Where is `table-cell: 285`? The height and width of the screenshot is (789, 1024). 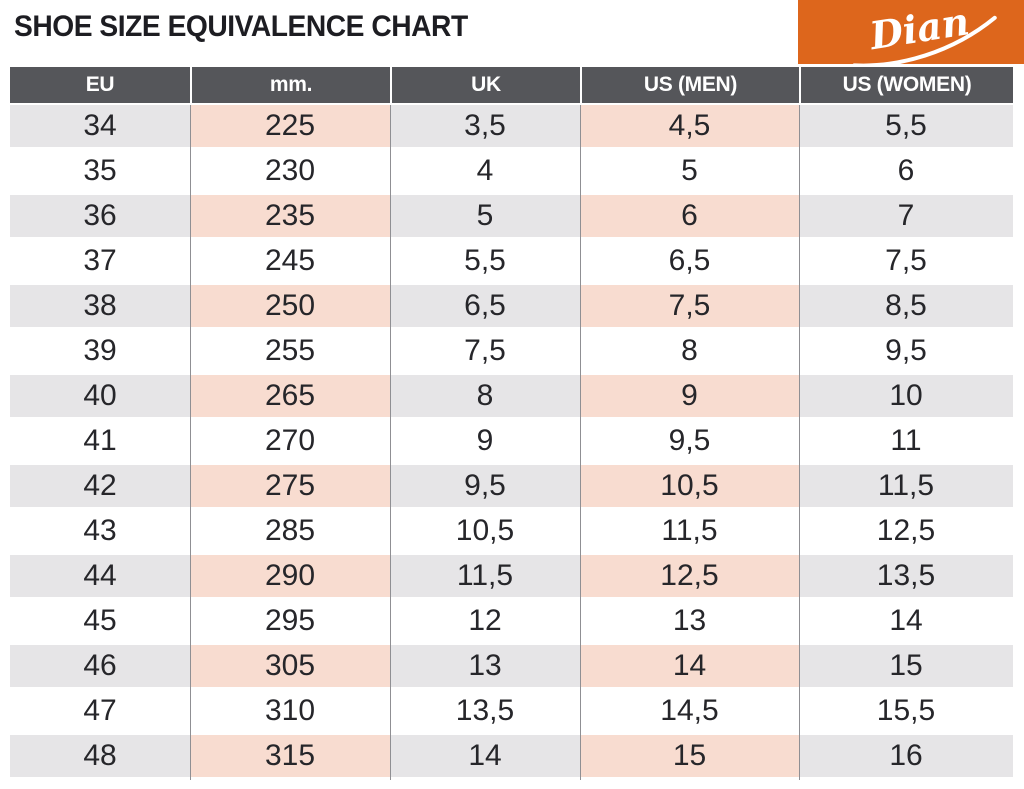
table-cell: 285 is located at coordinates (290, 531).